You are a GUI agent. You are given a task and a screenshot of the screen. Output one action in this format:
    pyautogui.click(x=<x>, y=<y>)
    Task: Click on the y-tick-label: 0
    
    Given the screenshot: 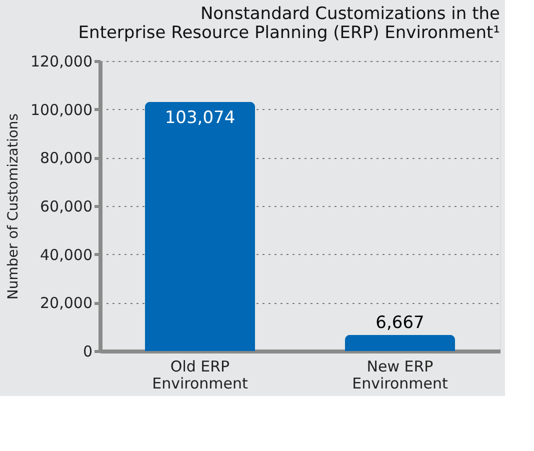 What is the action you would take?
    pyautogui.click(x=87, y=351)
    